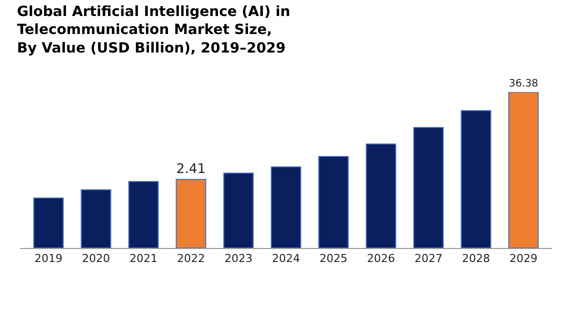 This screenshot has width=567, height=318. I want to click on x-tick-label: 2022, so click(191, 259).